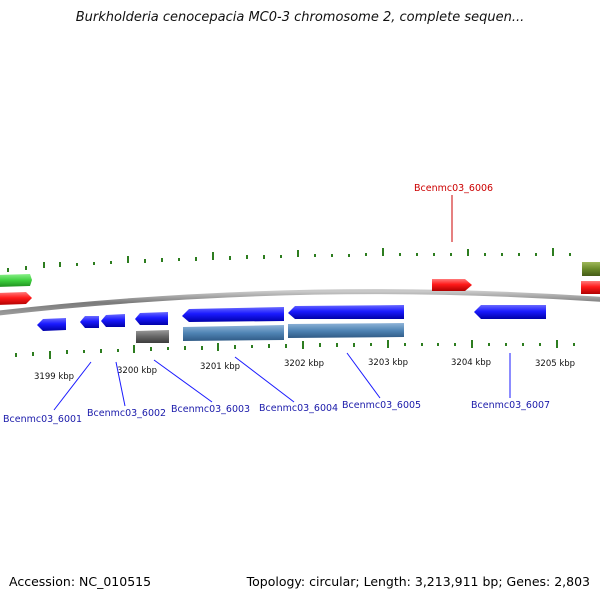 The height and width of the screenshot is (600, 600). I want to click on tick-label-3200: 3200 kbp, so click(137, 371).